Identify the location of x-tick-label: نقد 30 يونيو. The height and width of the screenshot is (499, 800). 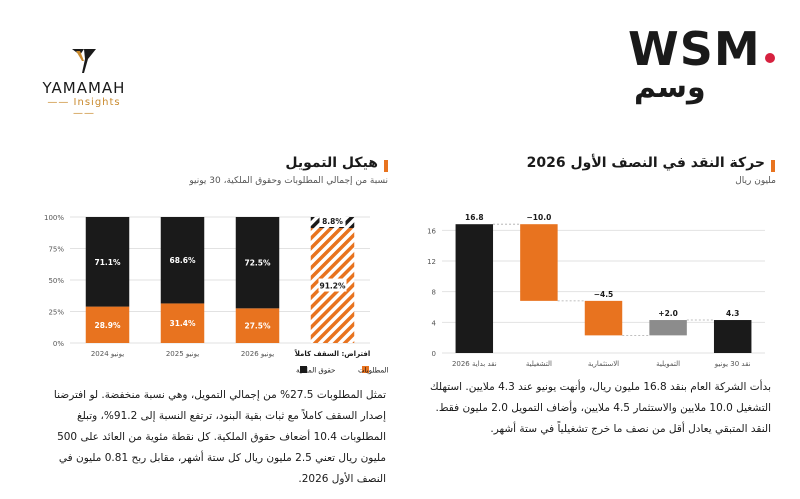
(732, 364).